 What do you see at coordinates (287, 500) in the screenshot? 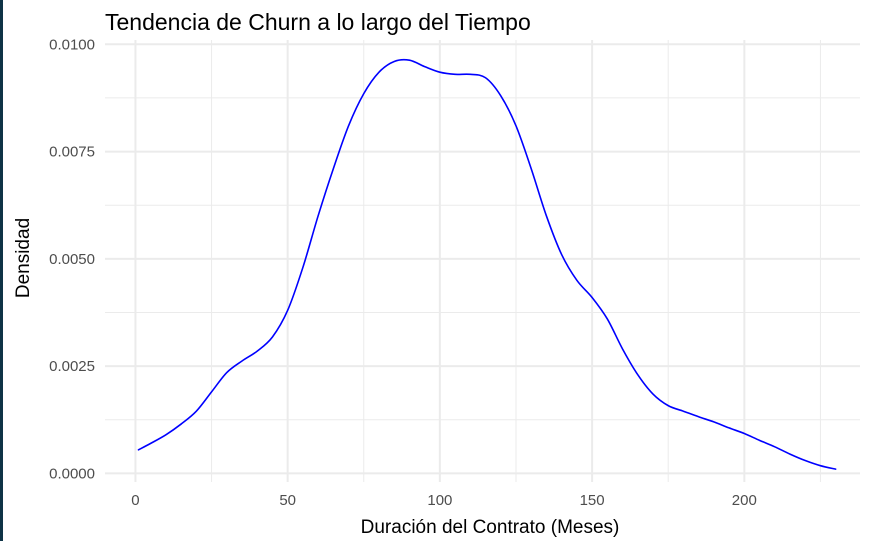
I see `x-tick-label: 50` at bounding box center [287, 500].